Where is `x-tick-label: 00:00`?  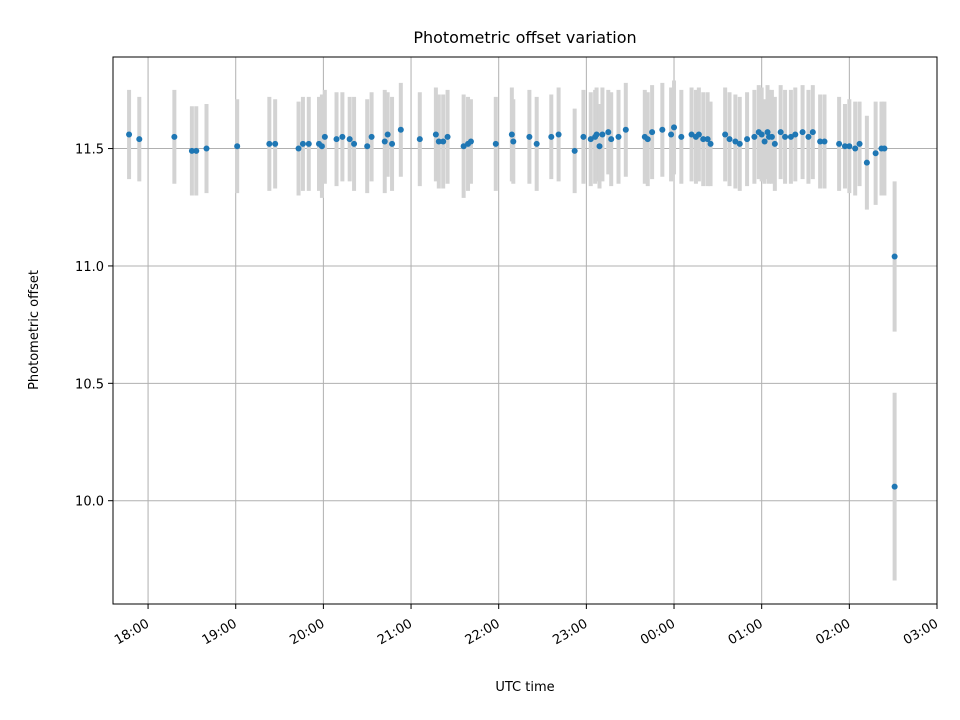 x-tick-label: 00:00 is located at coordinates (658, 632).